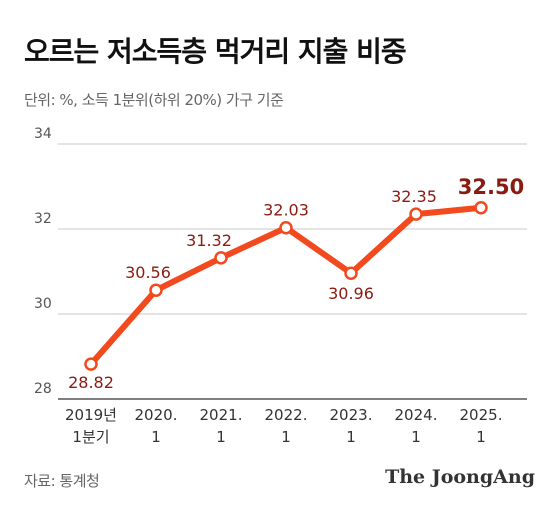 The image size is (559, 513). Describe the element at coordinates (43, 219) in the screenshot. I see `y-tick-label: 32` at that location.